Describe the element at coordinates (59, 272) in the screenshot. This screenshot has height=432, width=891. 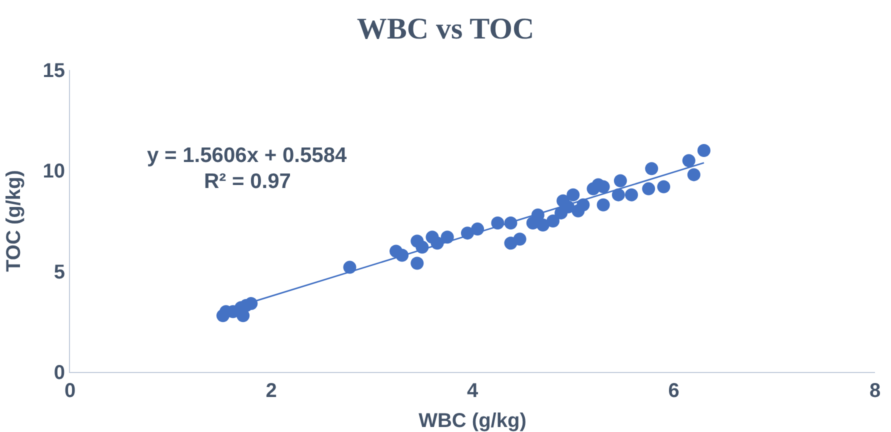
I see `y-tick-label: 5` at that location.